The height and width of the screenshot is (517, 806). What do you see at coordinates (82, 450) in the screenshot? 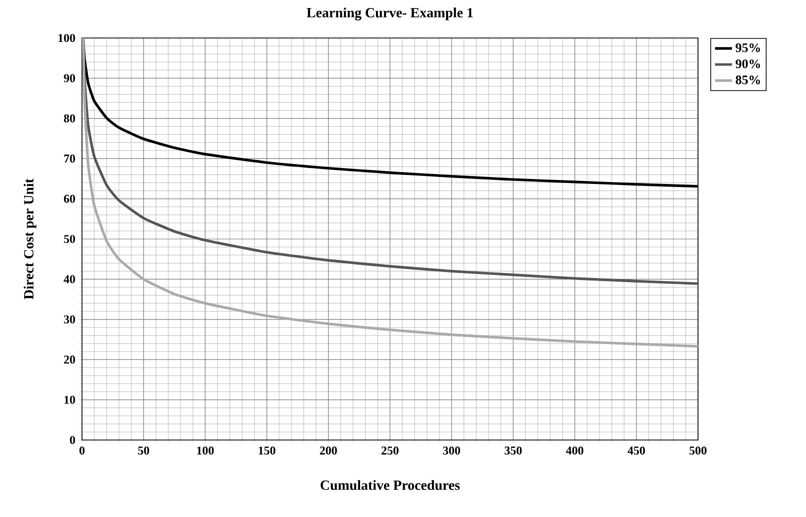
I see `x-tick-label: 0` at bounding box center [82, 450].